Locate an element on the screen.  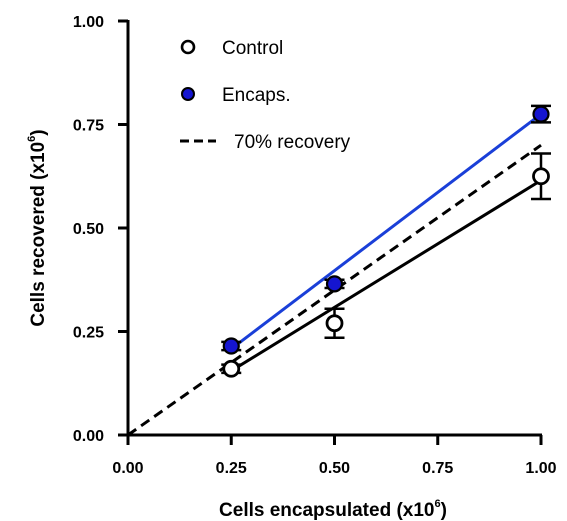
x-tick-label: 0.50 is located at coordinates (334, 468).